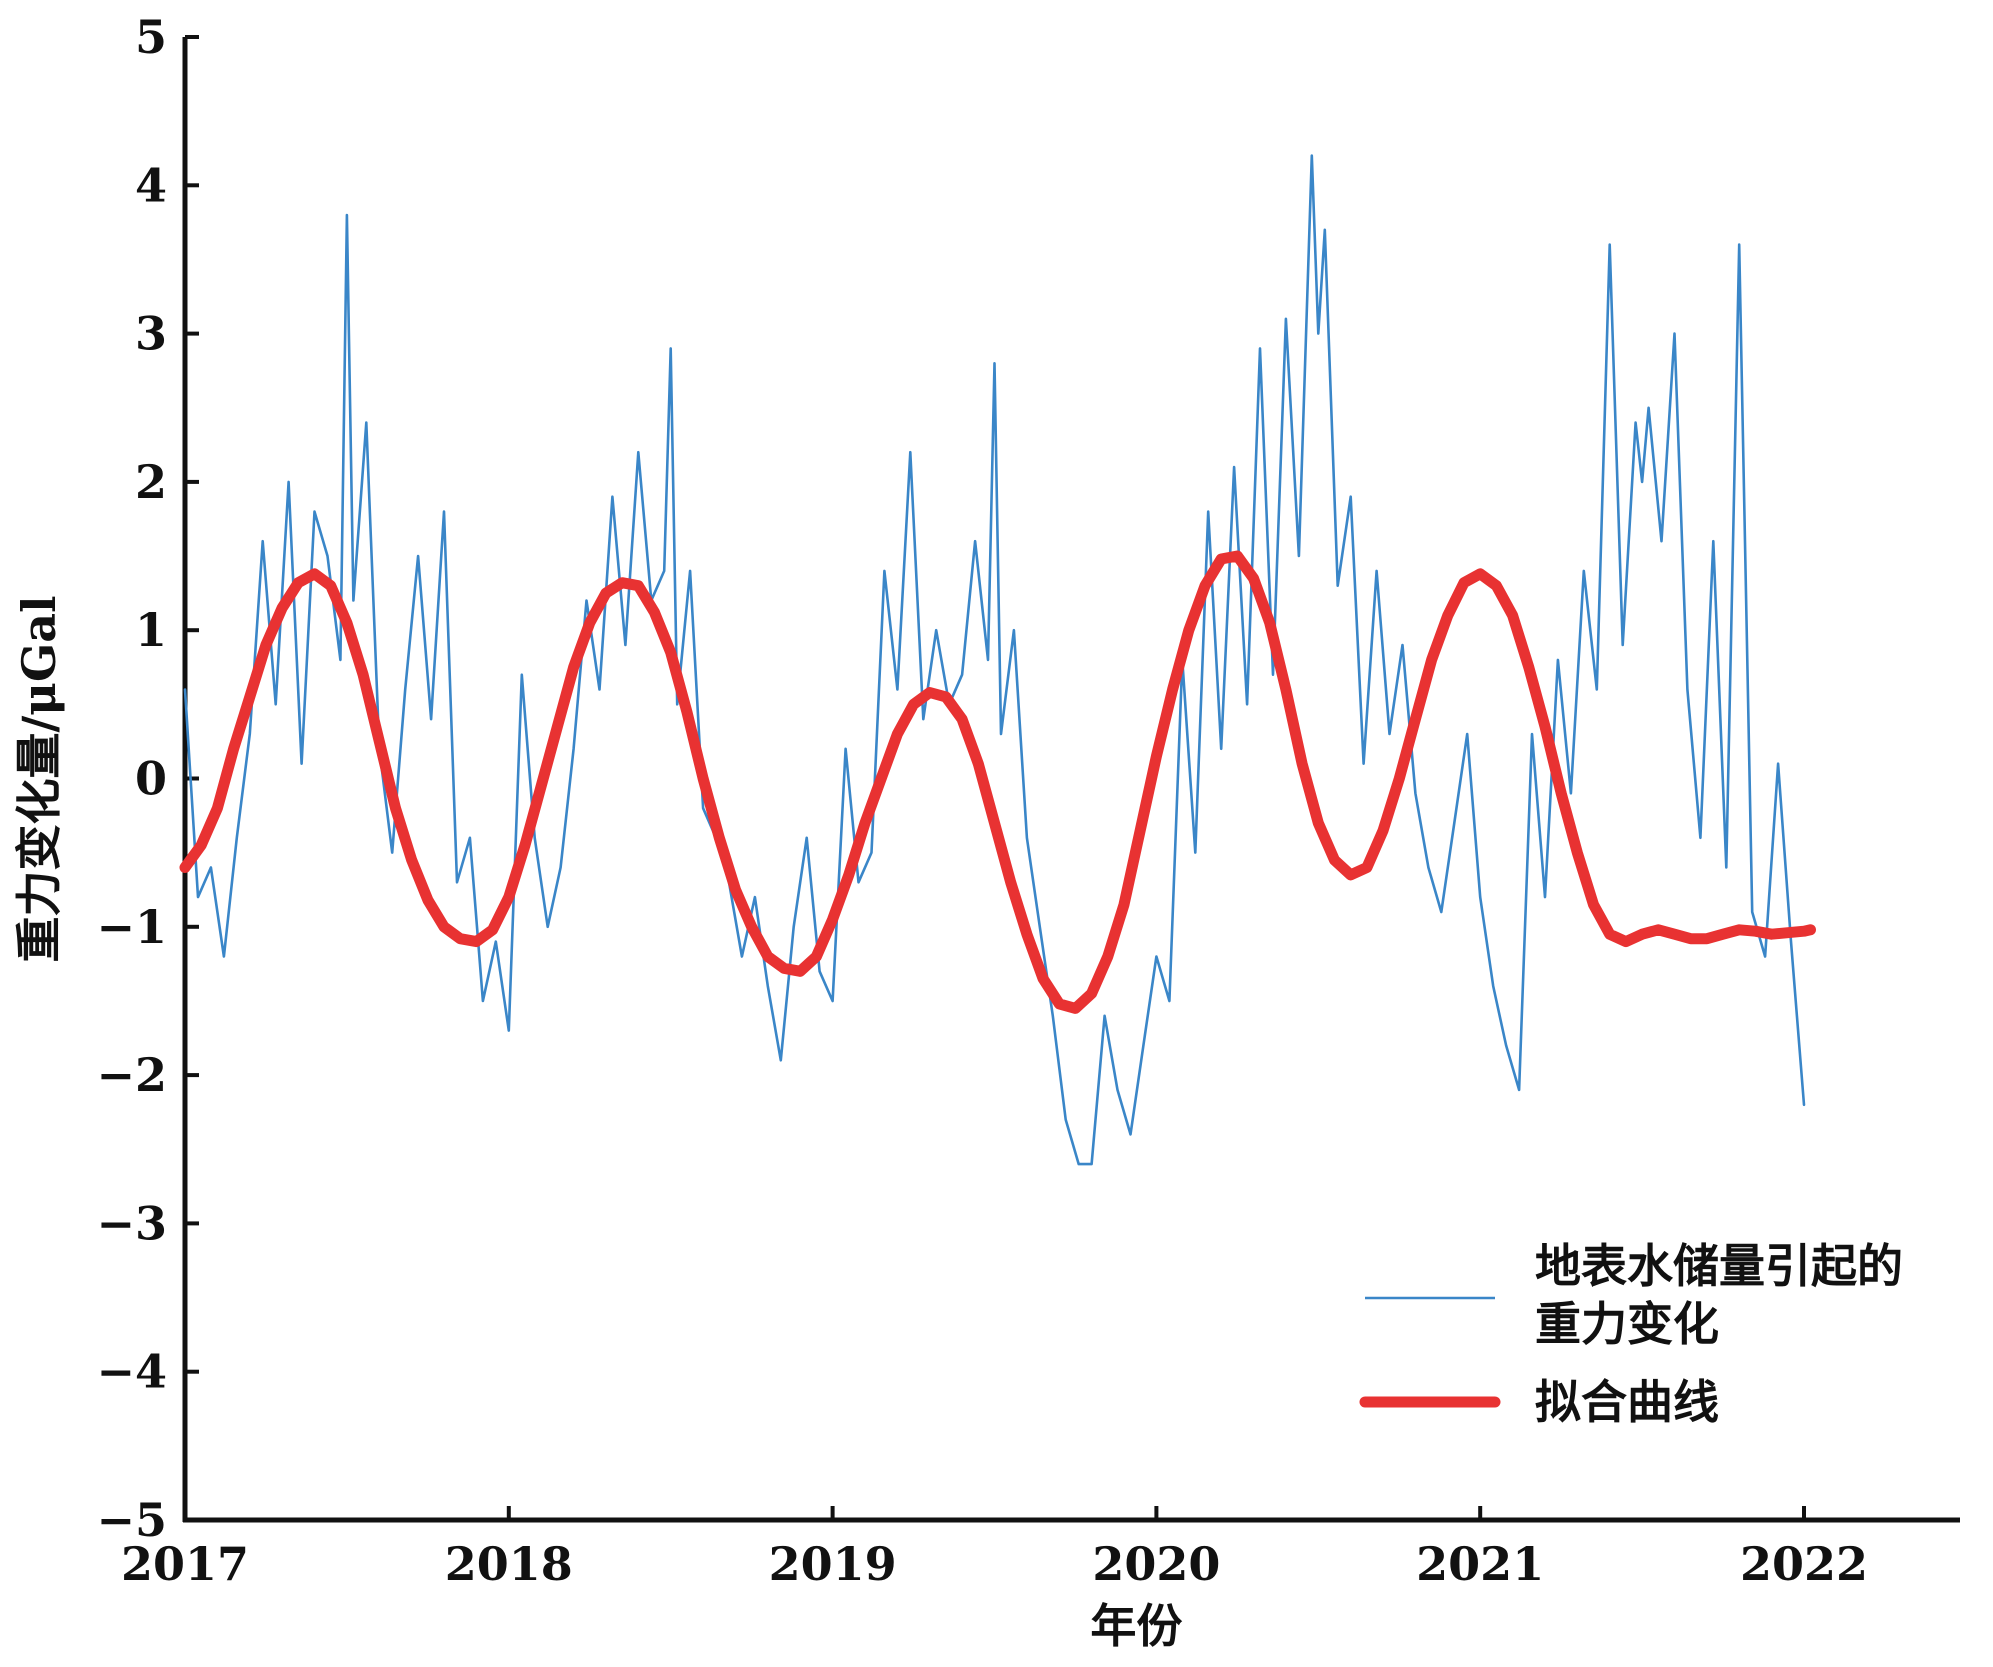  What do you see at coordinates (509, 1564) in the screenshot?
I see `x-tick-label: 2018` at bounding box center [509, 1564].